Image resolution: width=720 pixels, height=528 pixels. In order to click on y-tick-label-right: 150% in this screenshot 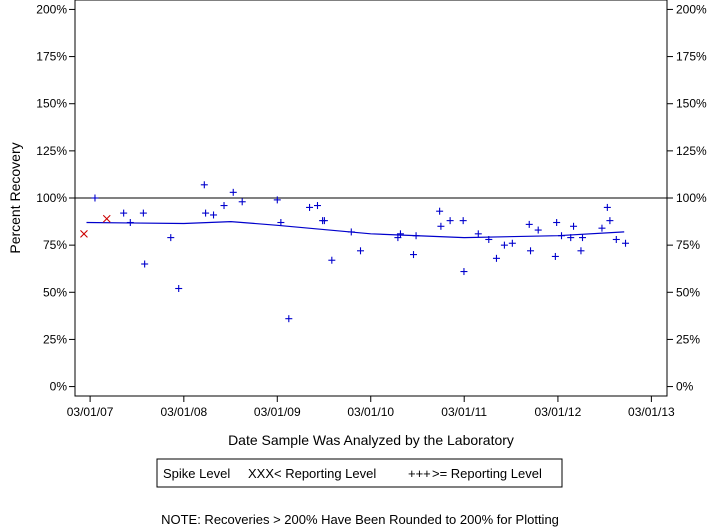, I will do `click(691, 104)`.